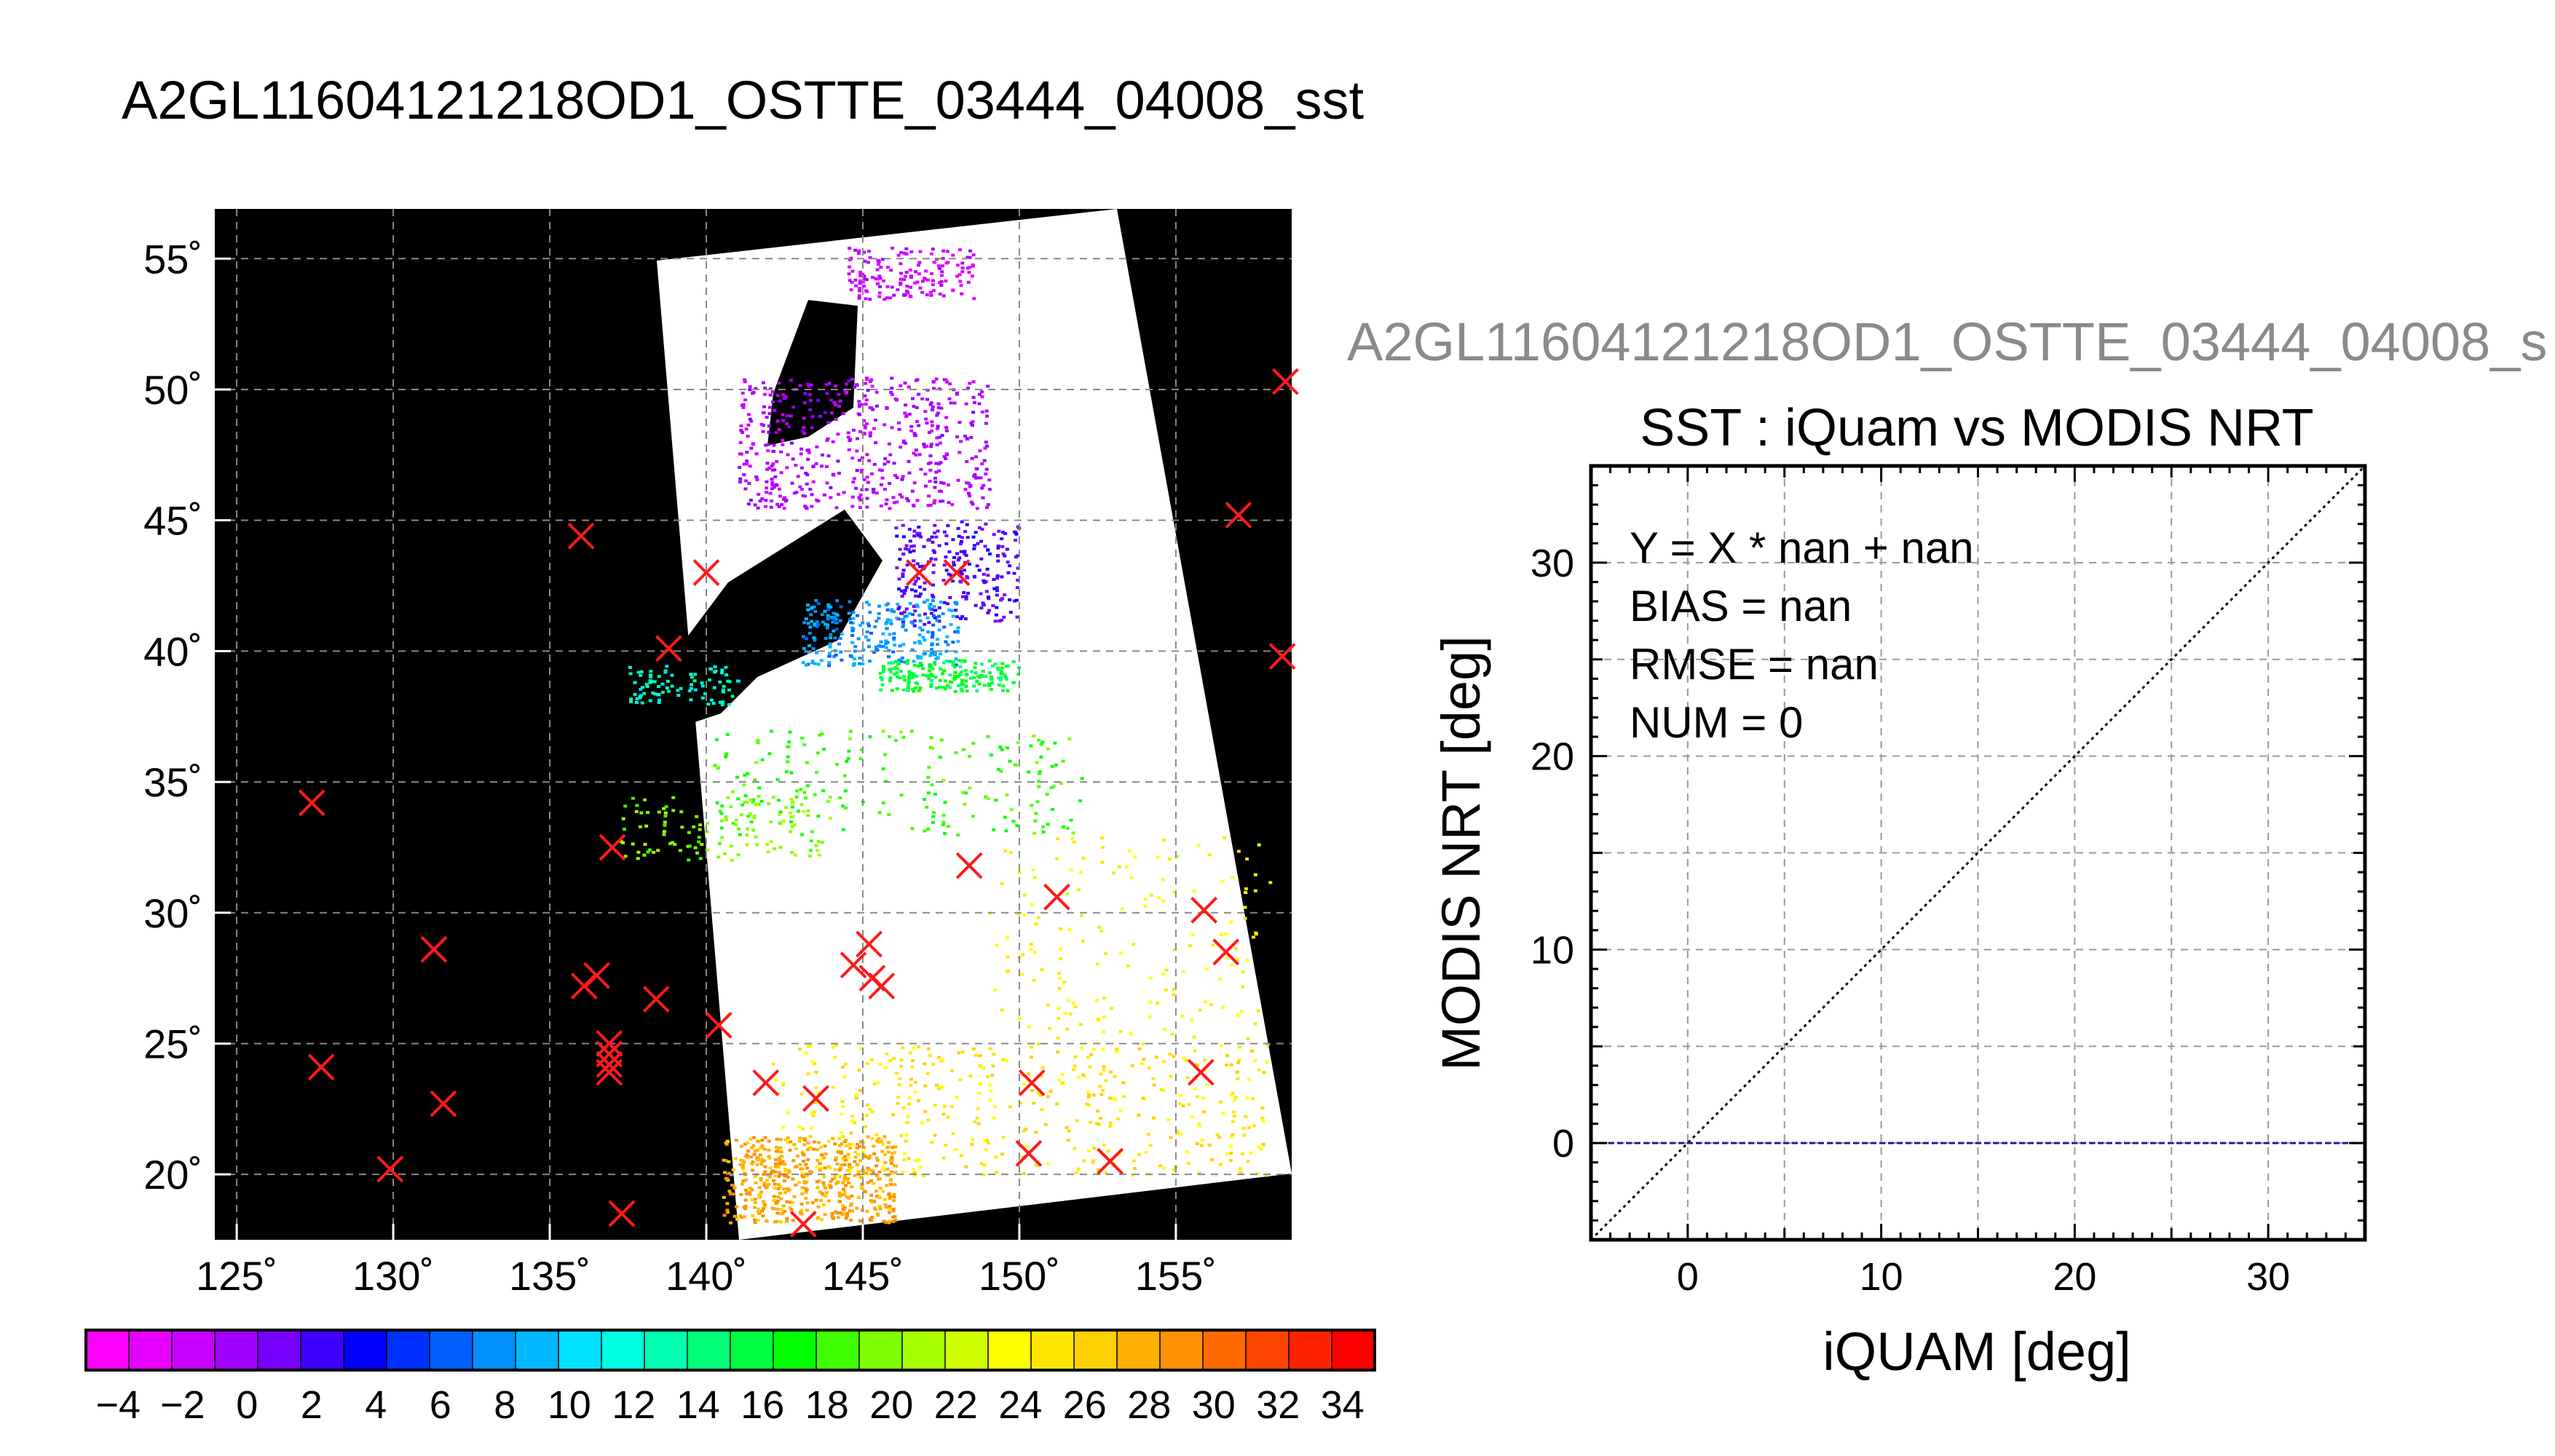 The height and width of the screenshot is (1456, 2555). What do you see at coordinates (1310, 1350) in the screenshot?
I see `colorbar-cell` at bounding box center [1310, 1350].